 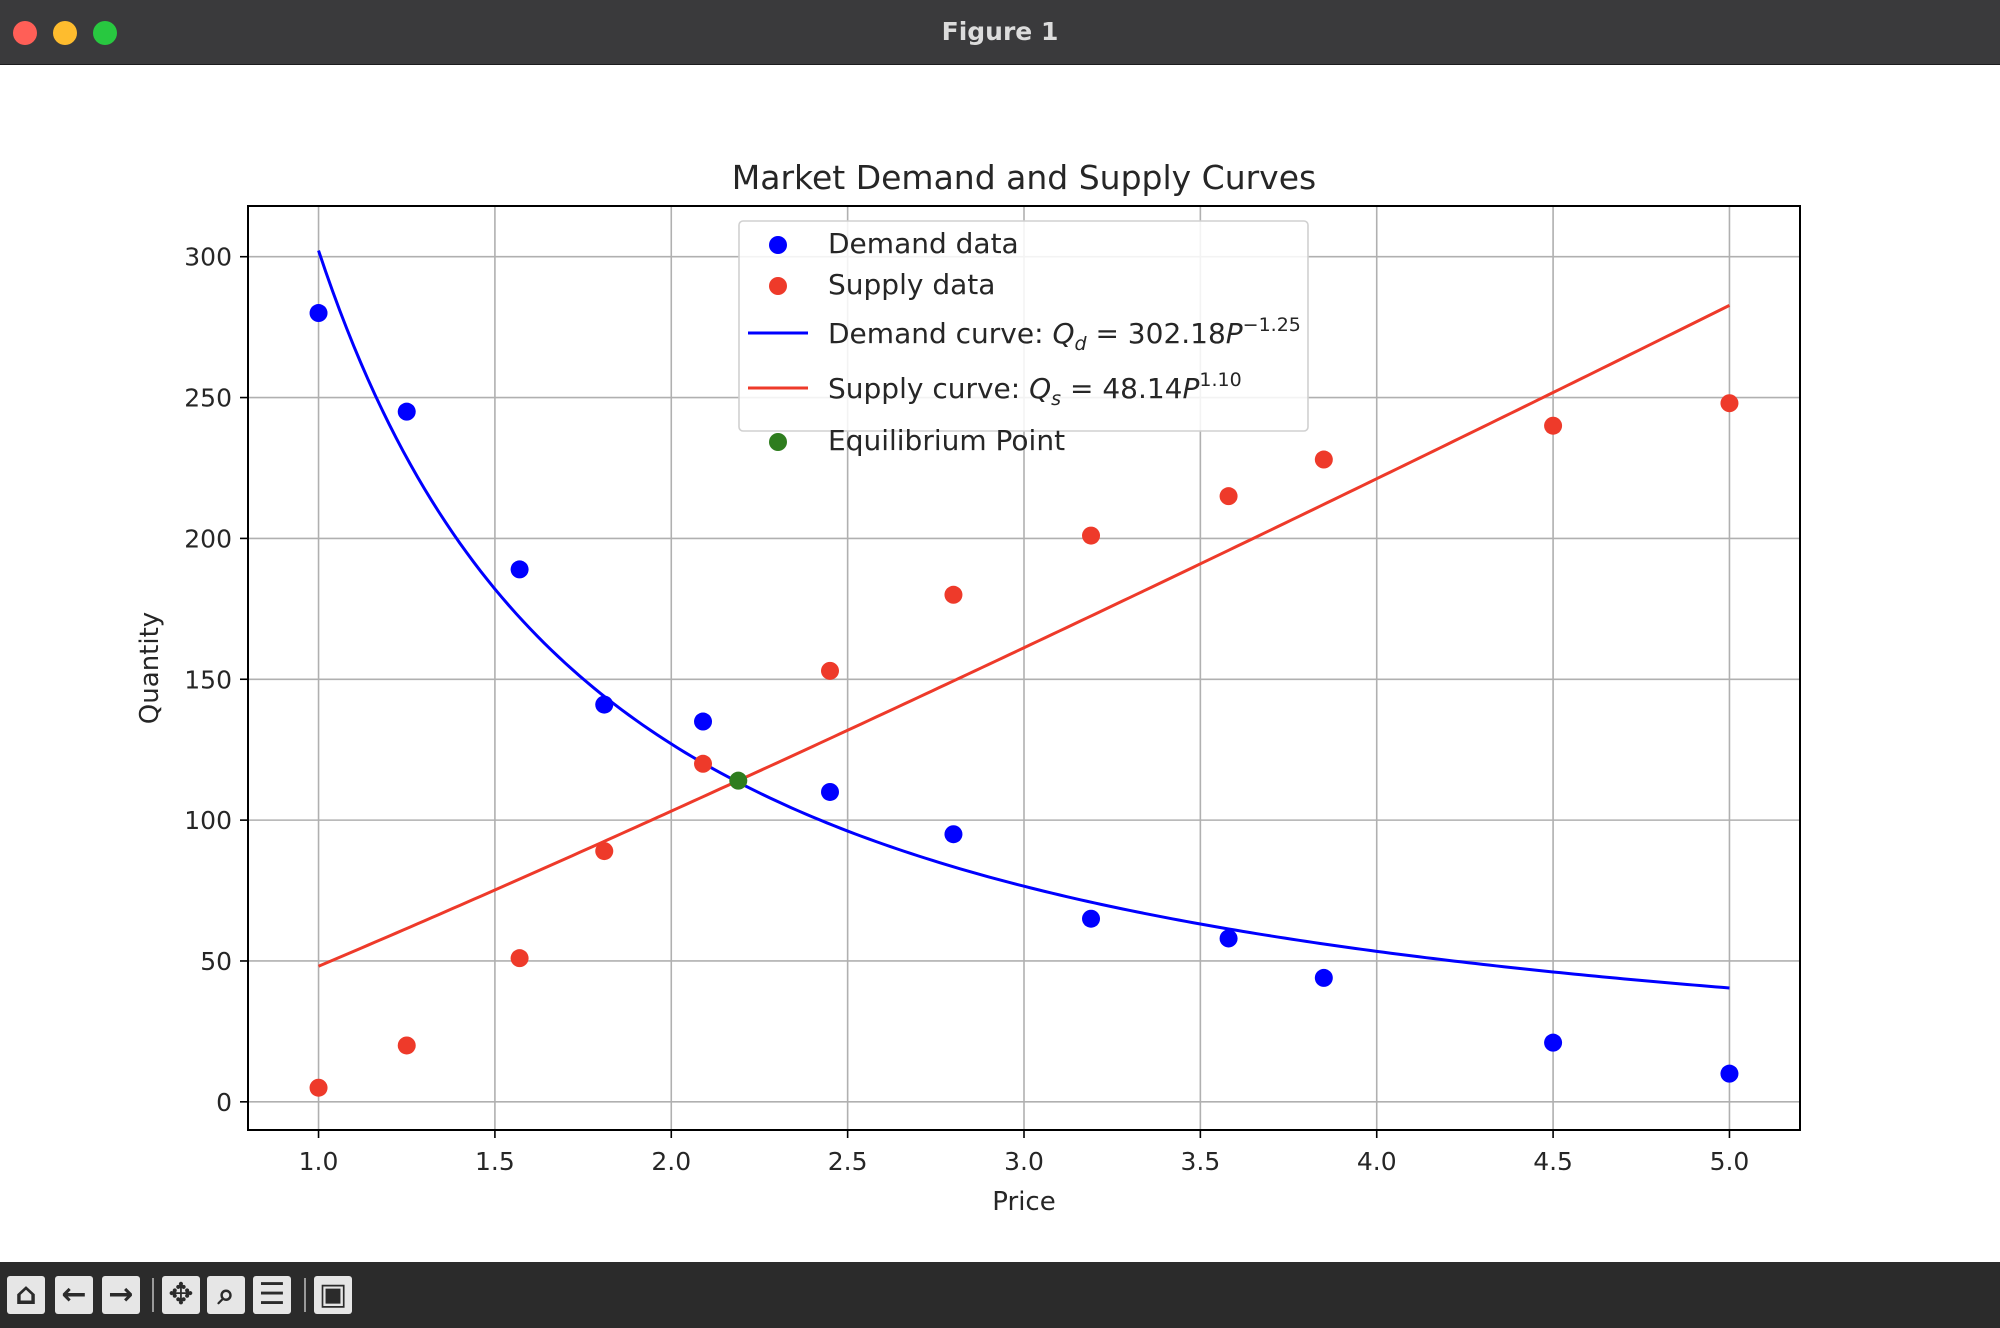 I want to click on navigation-toolbar: ⌂ ← → ✥ ⌕ ☰ ▣, so click(x=1000, y=1295).